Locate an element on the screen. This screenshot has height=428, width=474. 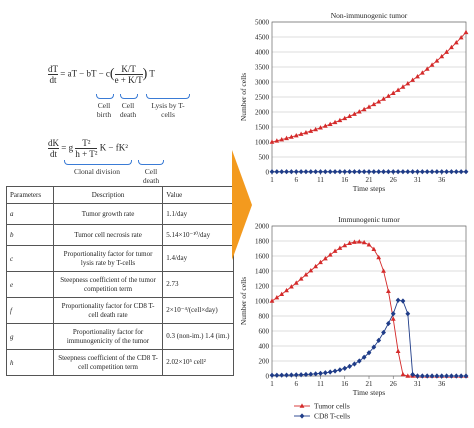
y-tick-label: 2000 is located at coordinates (262, 113).